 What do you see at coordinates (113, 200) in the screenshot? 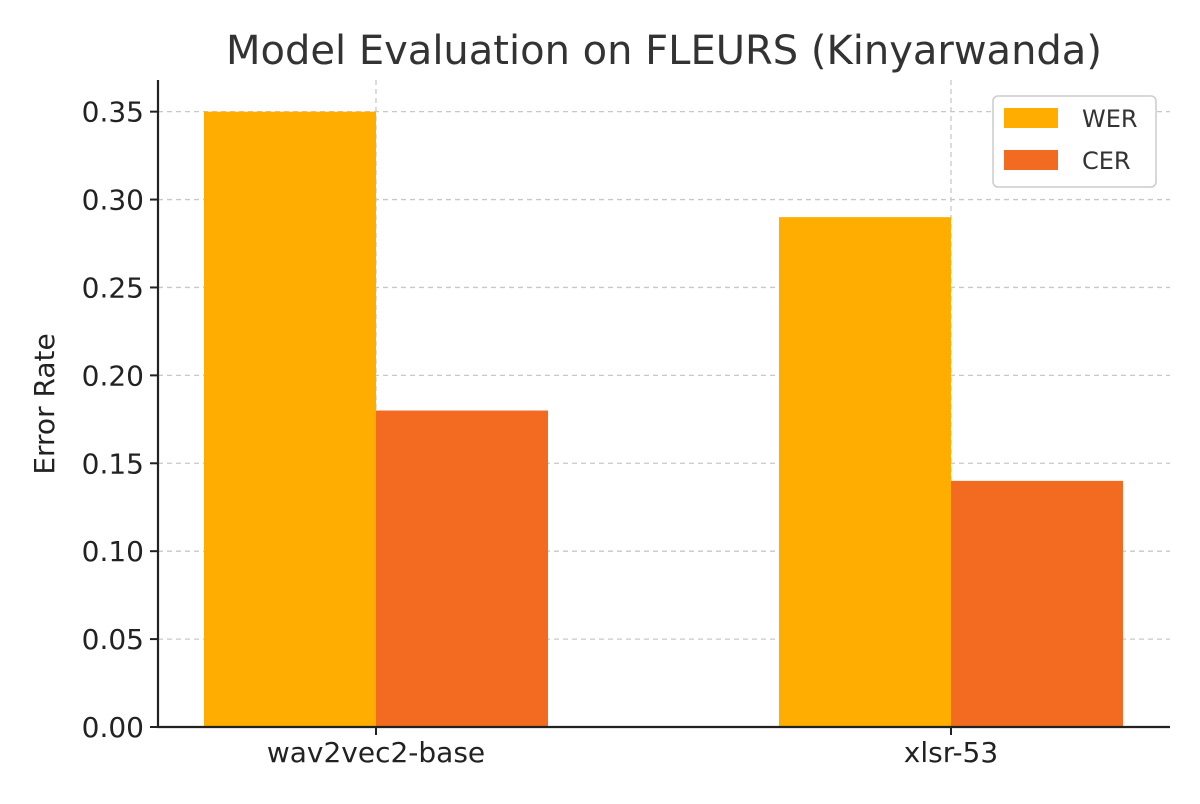
I see `y-tick-label: 0.30` at bounding box center [113, 200].